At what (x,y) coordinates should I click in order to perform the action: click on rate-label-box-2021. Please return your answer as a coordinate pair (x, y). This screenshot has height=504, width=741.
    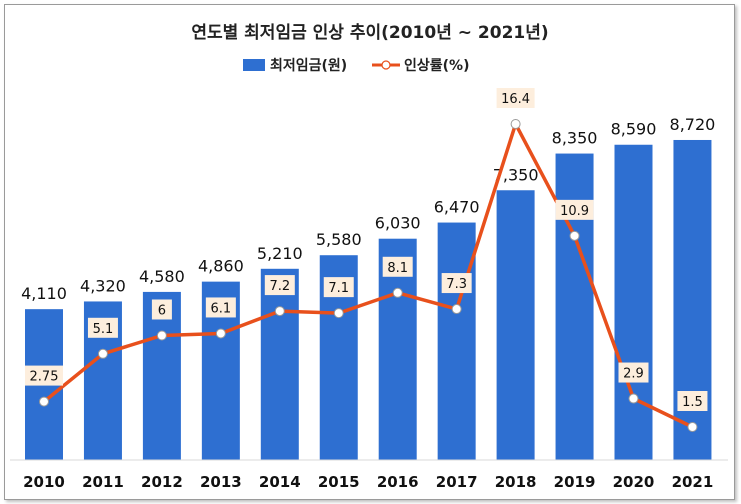
    Looking at the image, I should click on (692, 401).